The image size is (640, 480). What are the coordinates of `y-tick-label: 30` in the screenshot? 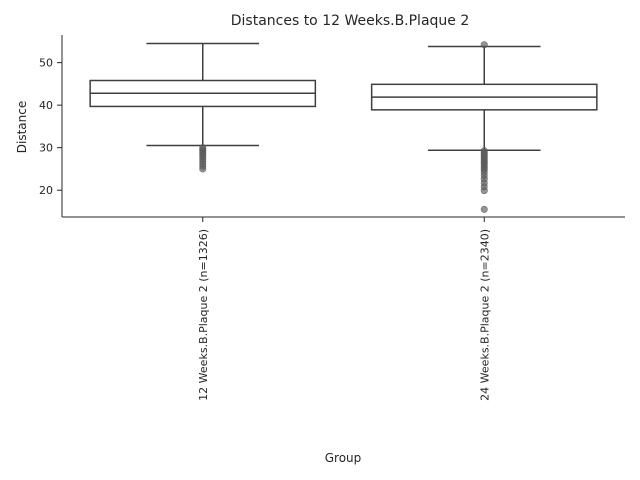 It's located at (46, 148).